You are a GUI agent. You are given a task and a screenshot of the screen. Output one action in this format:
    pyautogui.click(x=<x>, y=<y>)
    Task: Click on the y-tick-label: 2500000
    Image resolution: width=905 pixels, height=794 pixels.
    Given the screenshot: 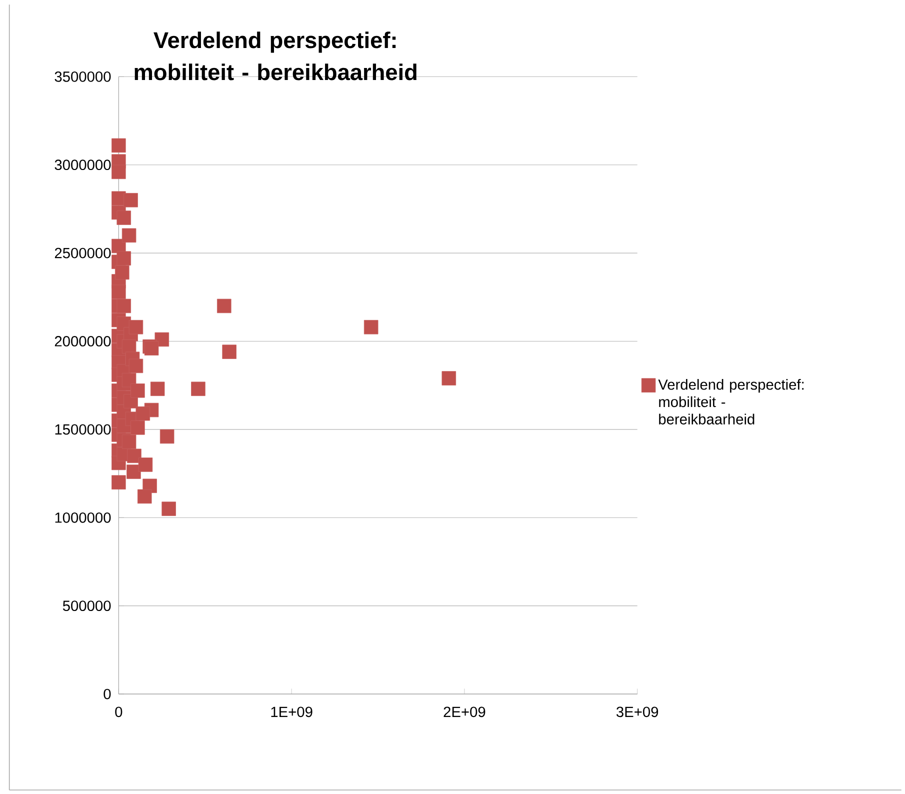 What is the action you would take?
    pyautogui.click(x=82, y=253)
    